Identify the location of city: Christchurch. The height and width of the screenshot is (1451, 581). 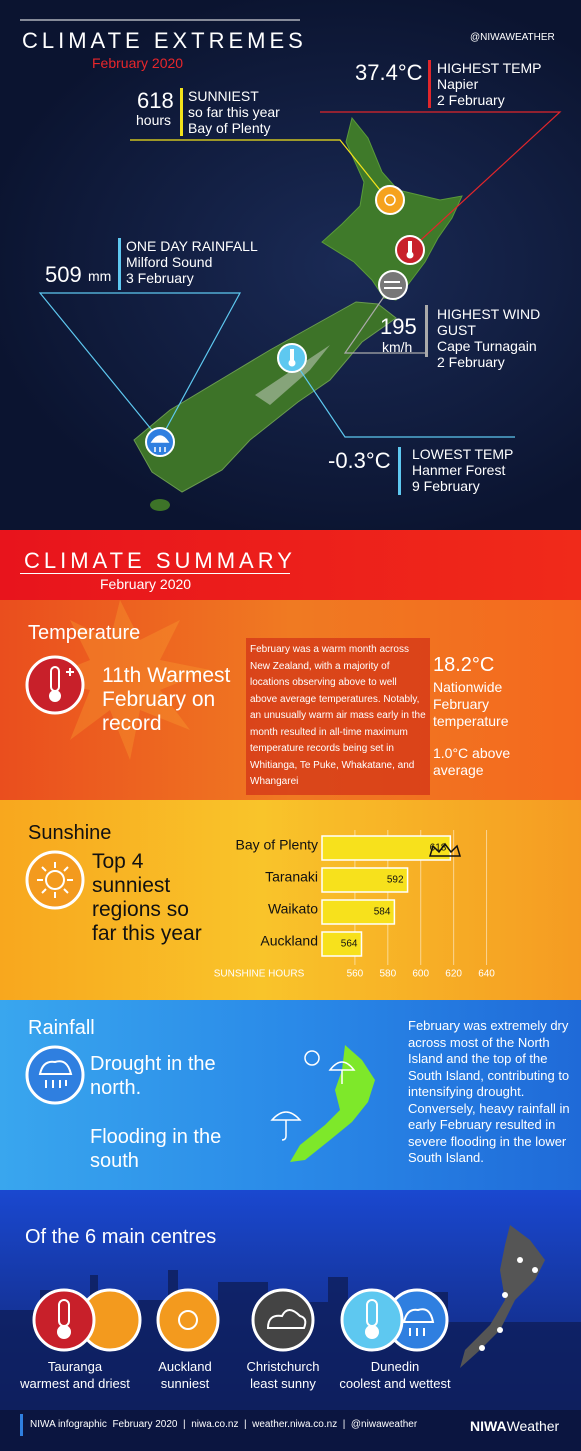
(283, 1366).